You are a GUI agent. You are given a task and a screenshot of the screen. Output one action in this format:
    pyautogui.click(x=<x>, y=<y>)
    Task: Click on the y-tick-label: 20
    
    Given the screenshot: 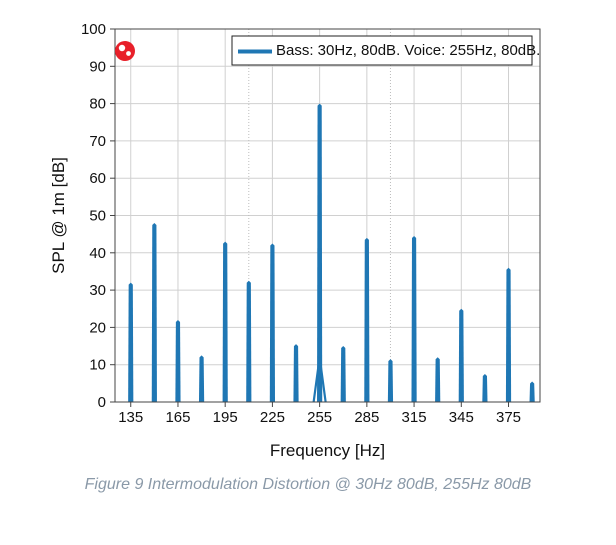 What is the action you would take?
    pyautogui.click(x=97, y=327)
    